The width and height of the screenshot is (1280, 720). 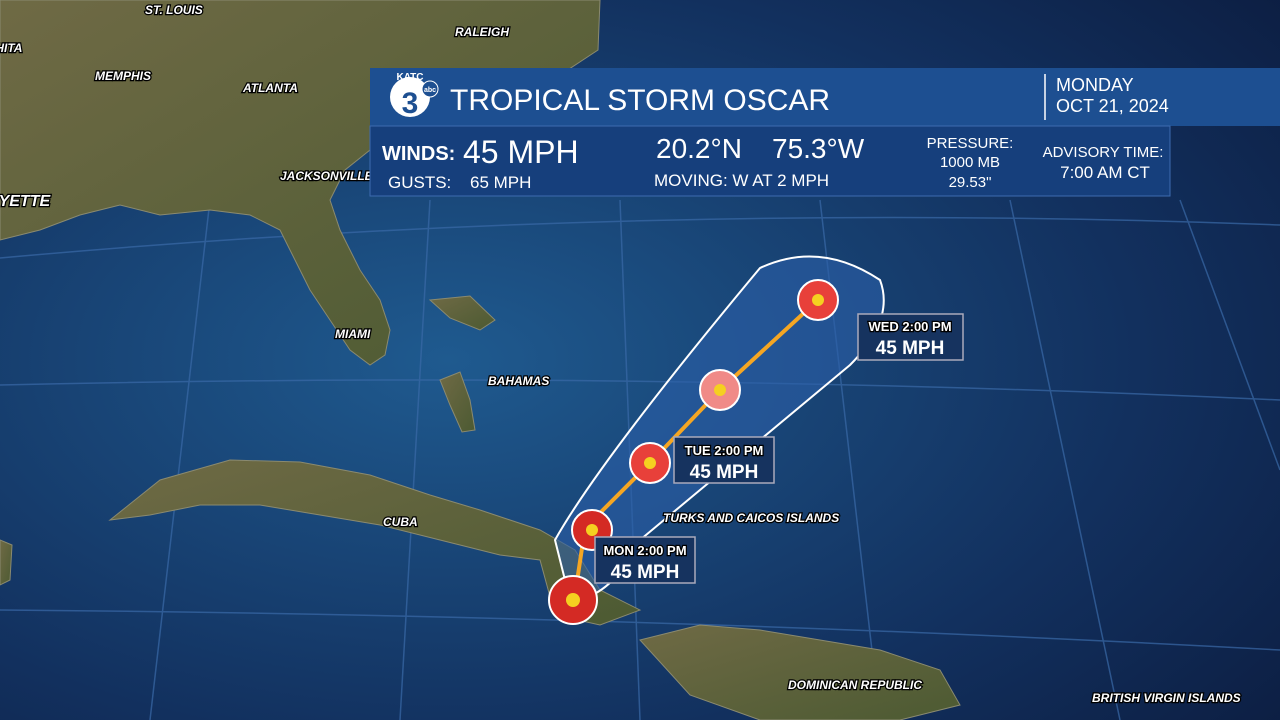 I want to click on pressure-mb: 1000 MB, so click(x=970, y=162).